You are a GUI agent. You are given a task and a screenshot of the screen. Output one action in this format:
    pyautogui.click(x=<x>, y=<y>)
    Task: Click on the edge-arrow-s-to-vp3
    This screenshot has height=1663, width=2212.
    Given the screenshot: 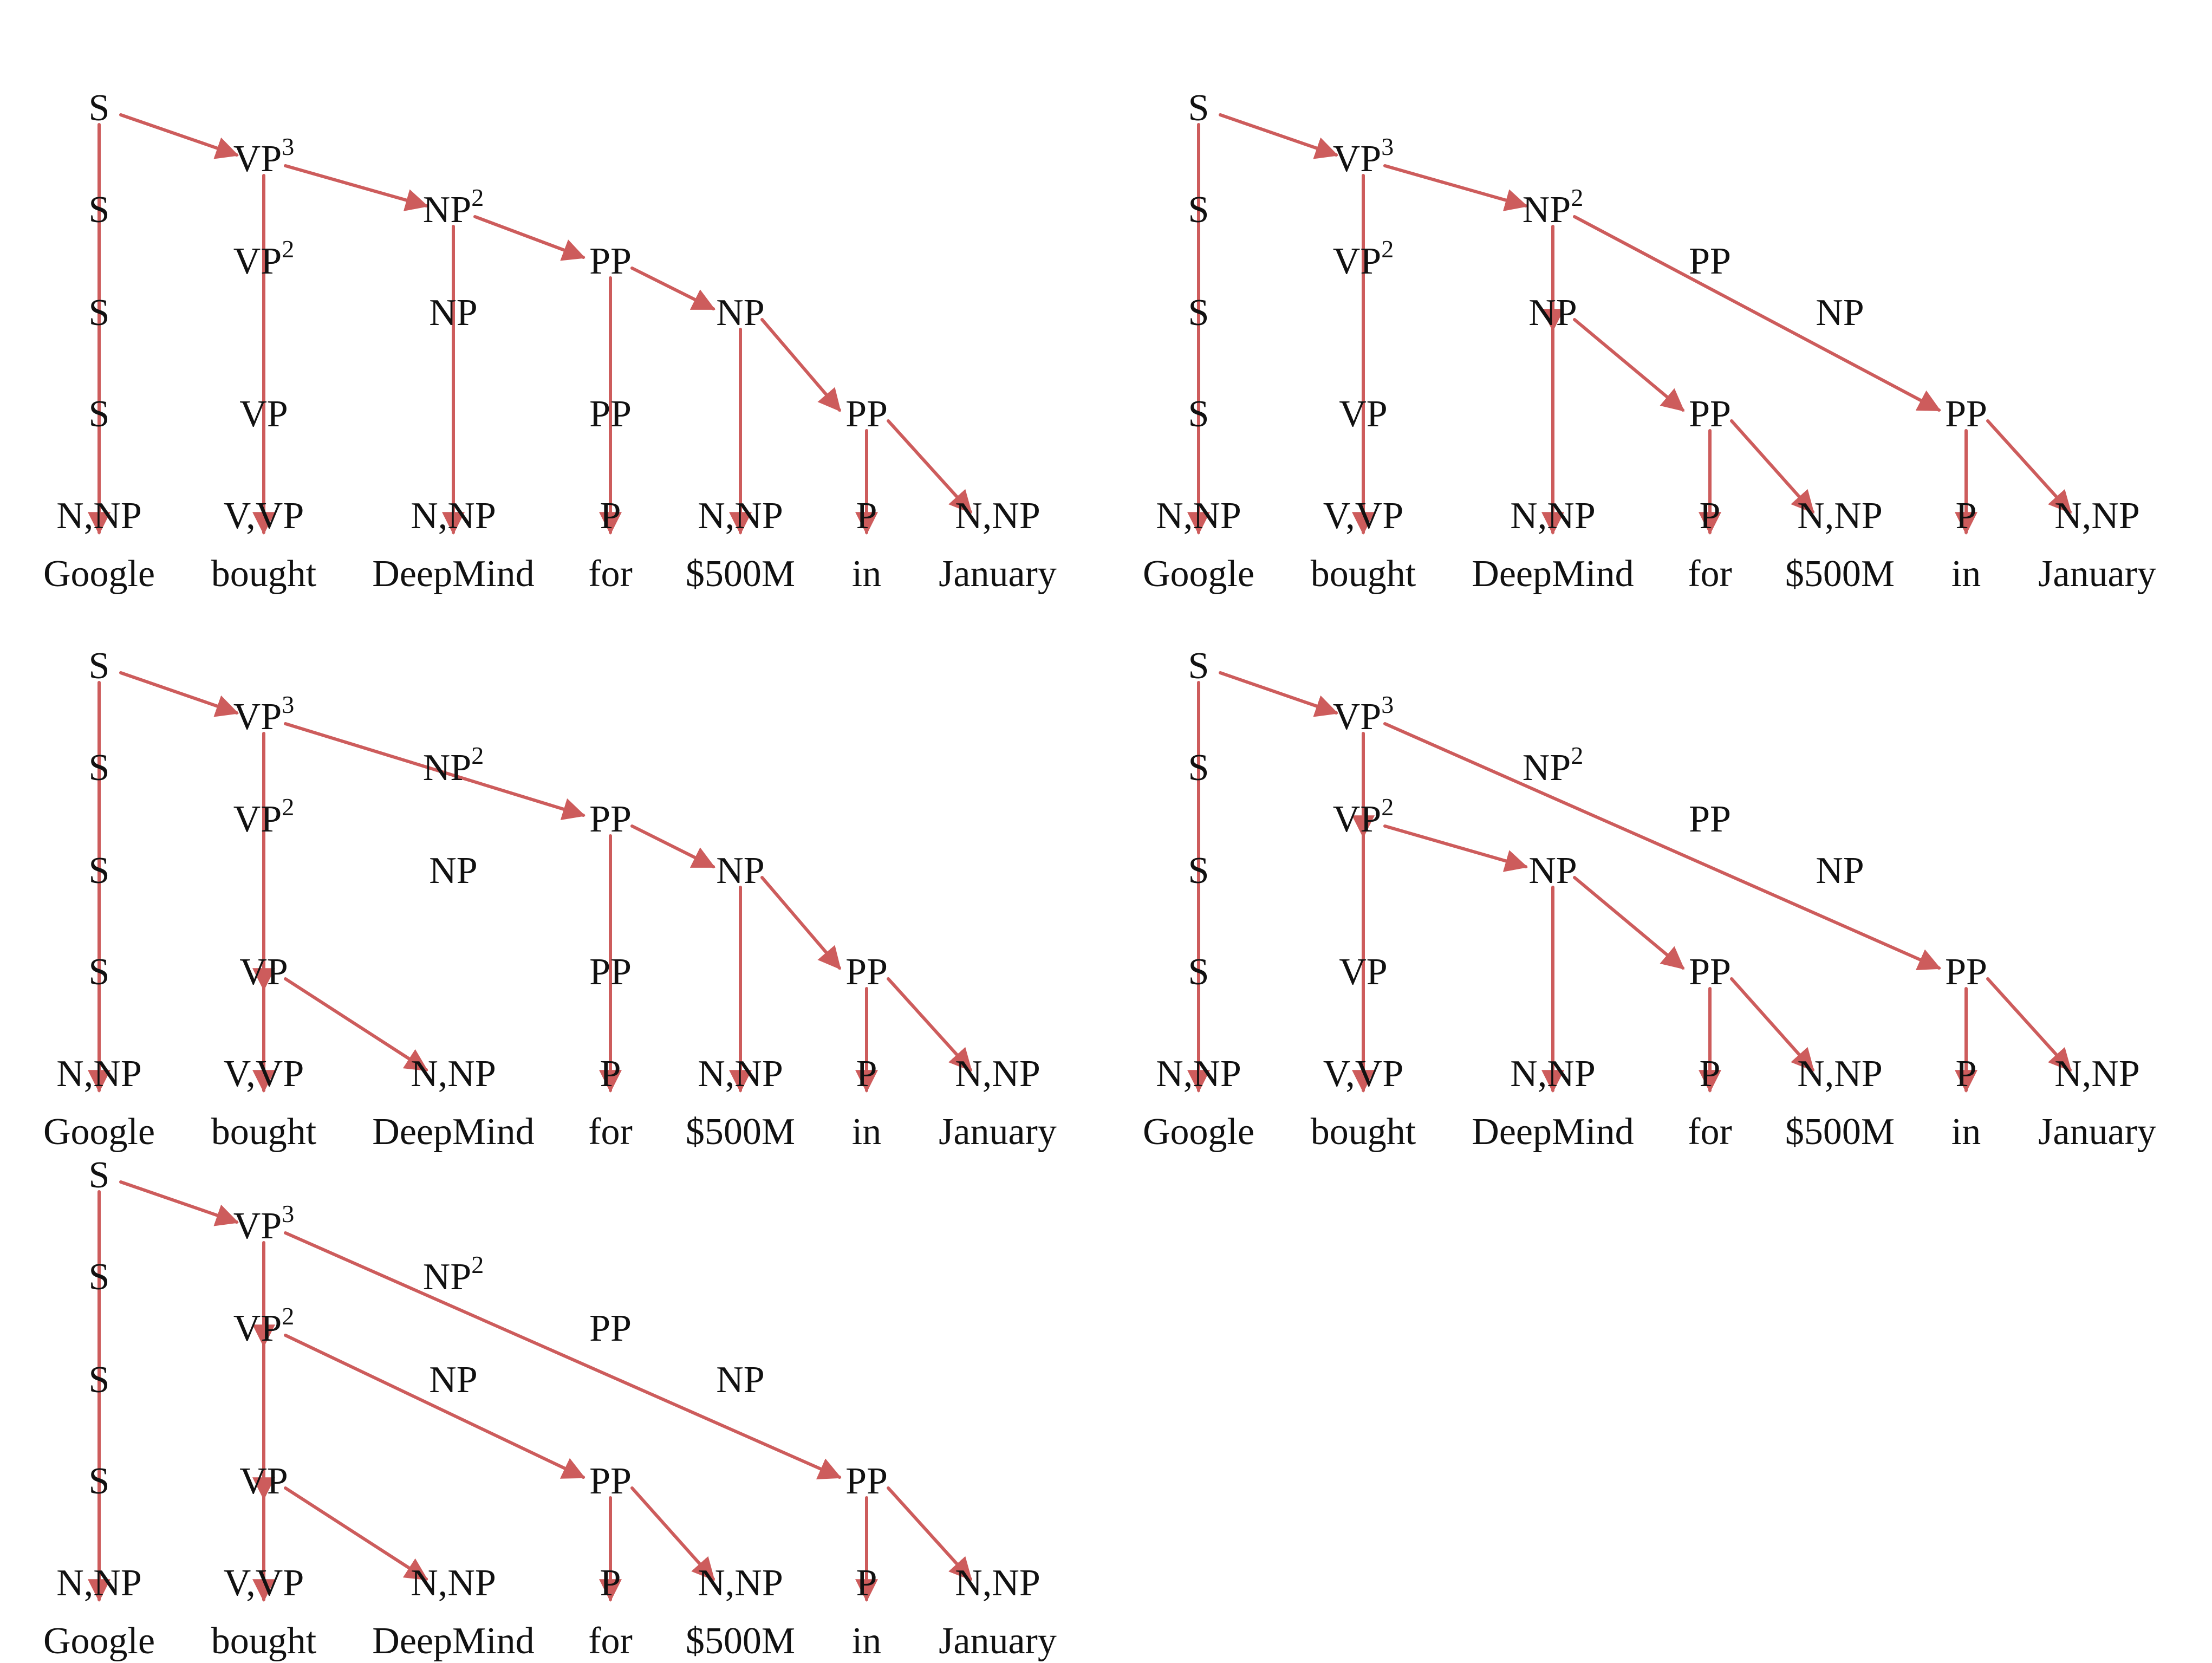 What is the action you would take?
    pyautogui.click(x=179, y=1203)
    